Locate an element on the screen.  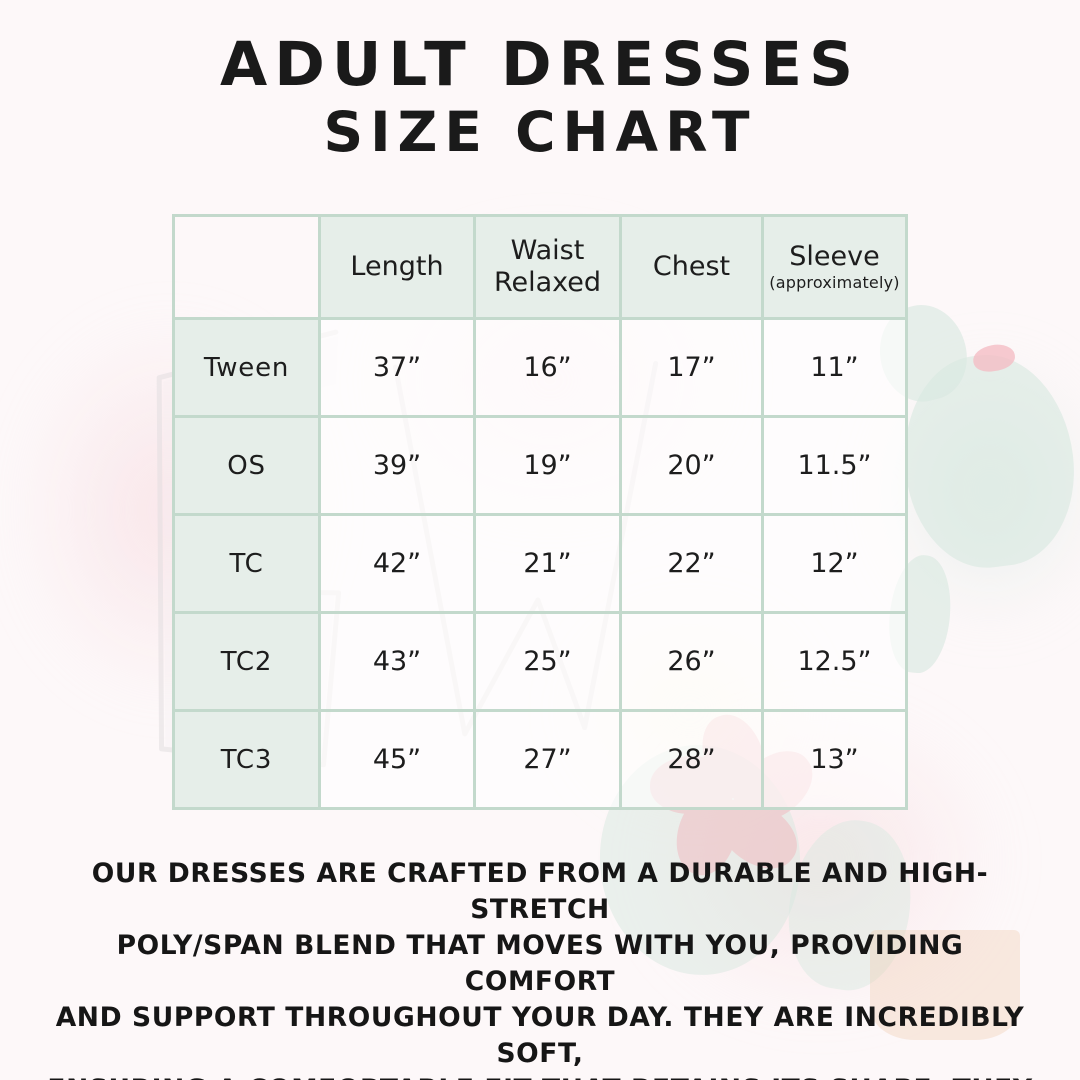
table-corner-cell is located at coordinates (246, 267).